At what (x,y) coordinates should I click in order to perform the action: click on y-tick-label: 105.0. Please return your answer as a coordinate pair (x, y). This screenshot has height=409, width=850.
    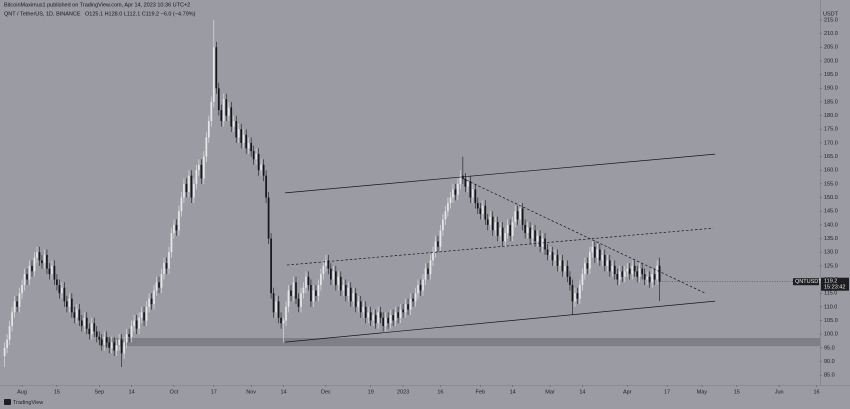
    Looking at the image, I should click on (831, 321).